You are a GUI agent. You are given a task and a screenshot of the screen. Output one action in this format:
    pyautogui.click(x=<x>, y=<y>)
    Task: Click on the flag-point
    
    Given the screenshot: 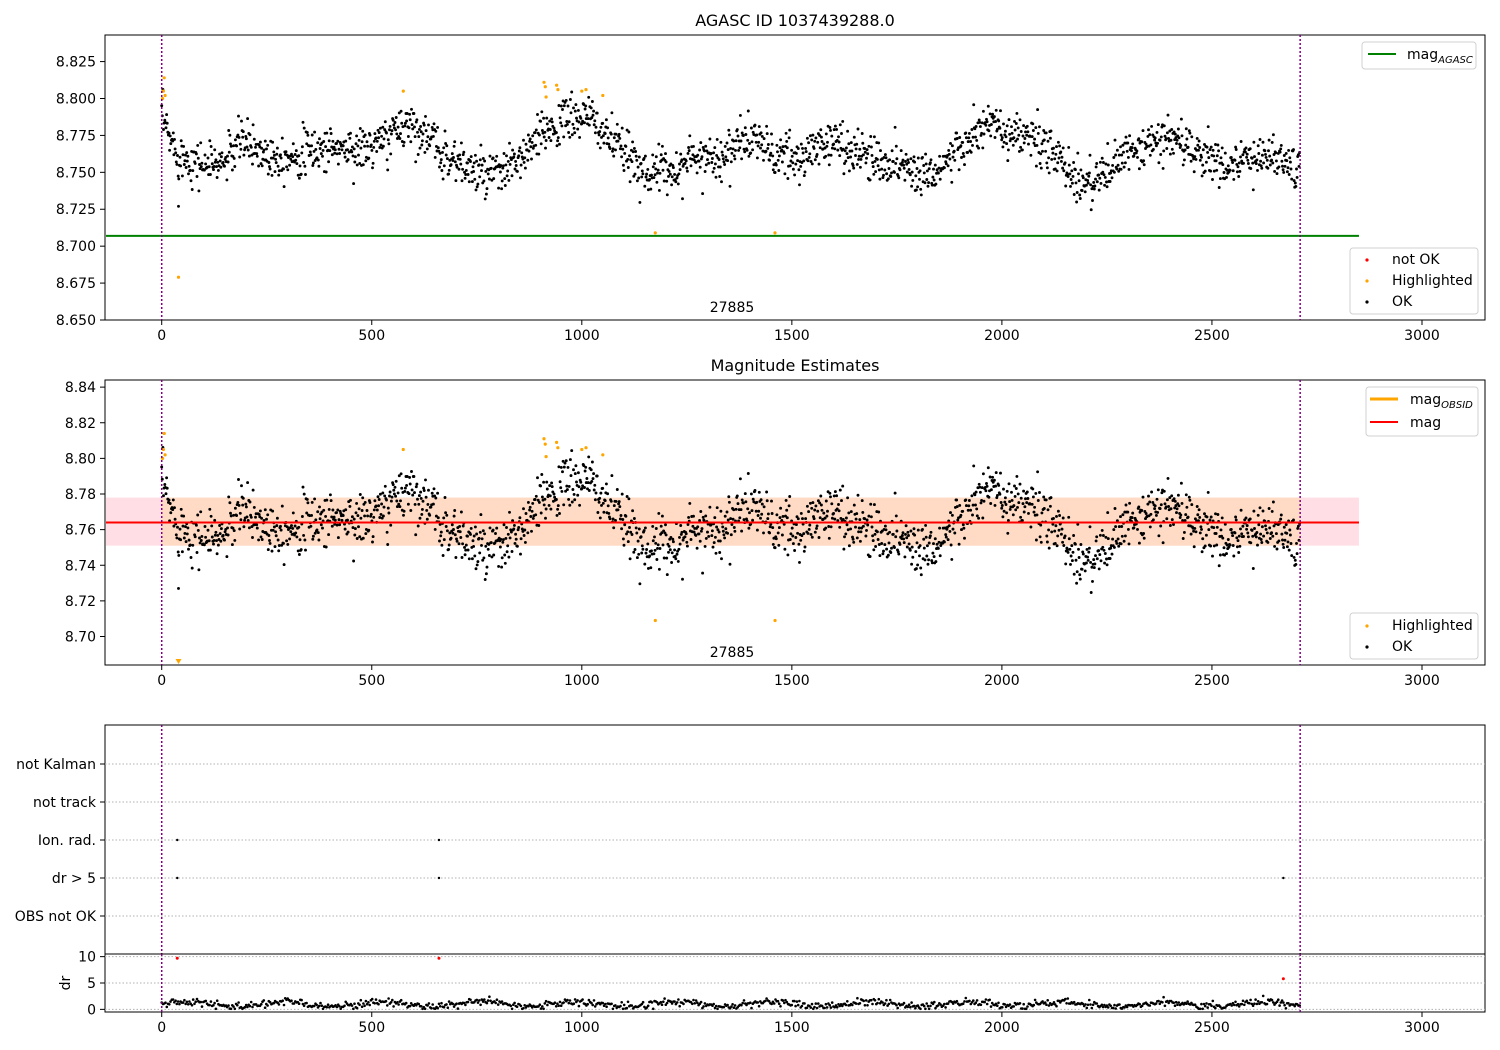 What is the action you would take?
    pyautogui.click(x=177, y=840)
    